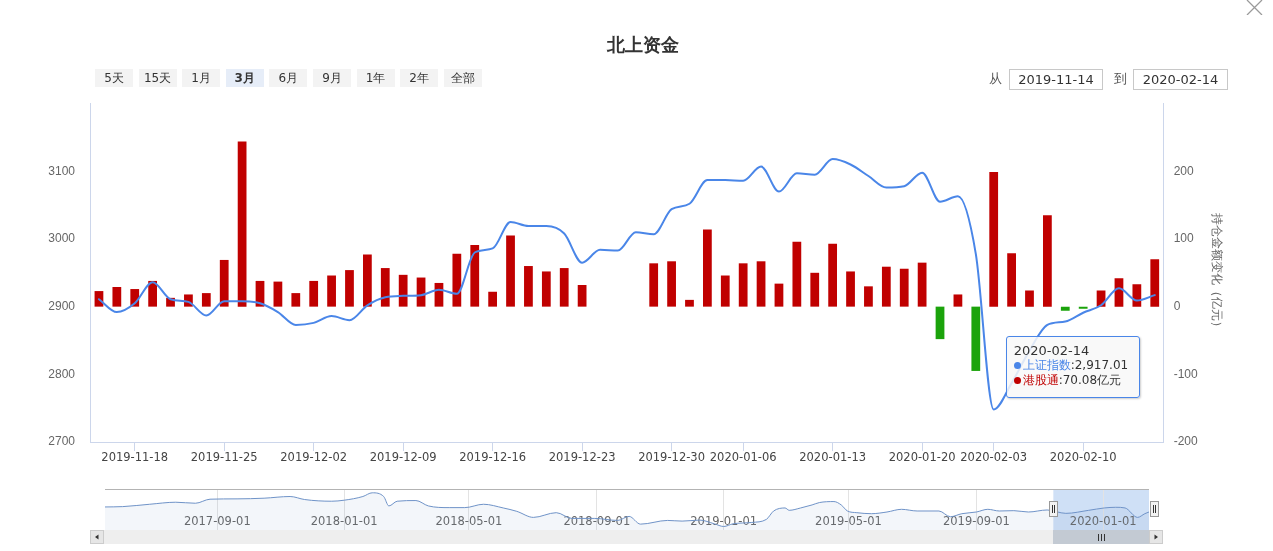 This screenshot has height=551, width=1273. I want to click on x-tick-label: 2019-09-01, so click(976, 521).